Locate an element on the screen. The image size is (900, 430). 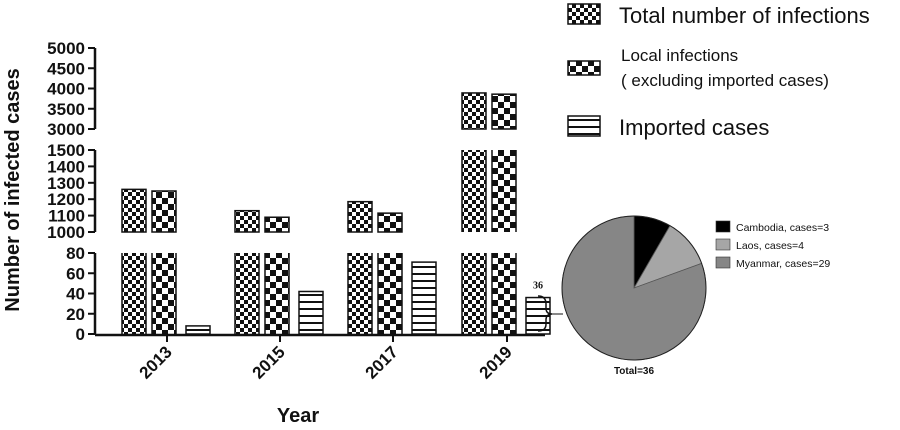
bracket-icon is located at coordinates (550, 313).